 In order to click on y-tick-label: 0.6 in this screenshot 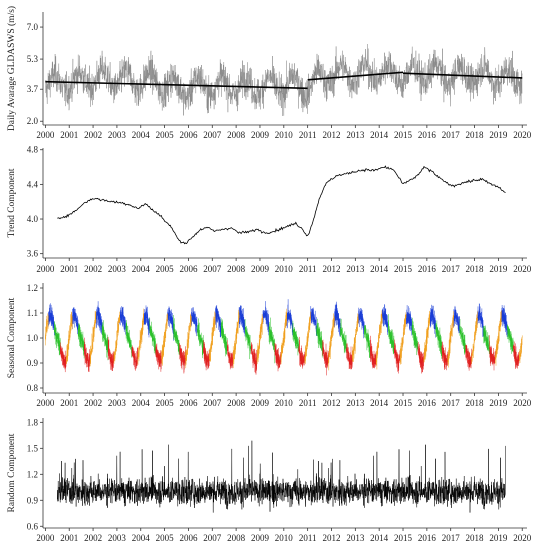, I will do `click(33, 526)`.